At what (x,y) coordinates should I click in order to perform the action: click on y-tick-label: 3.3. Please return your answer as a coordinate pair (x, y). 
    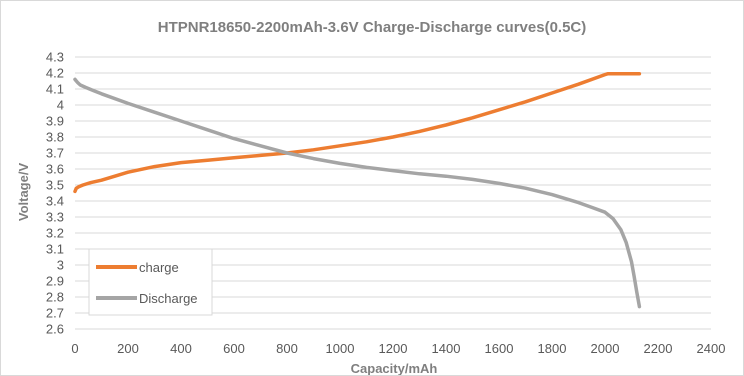
    Looking at the image, I should click on (55, 217).